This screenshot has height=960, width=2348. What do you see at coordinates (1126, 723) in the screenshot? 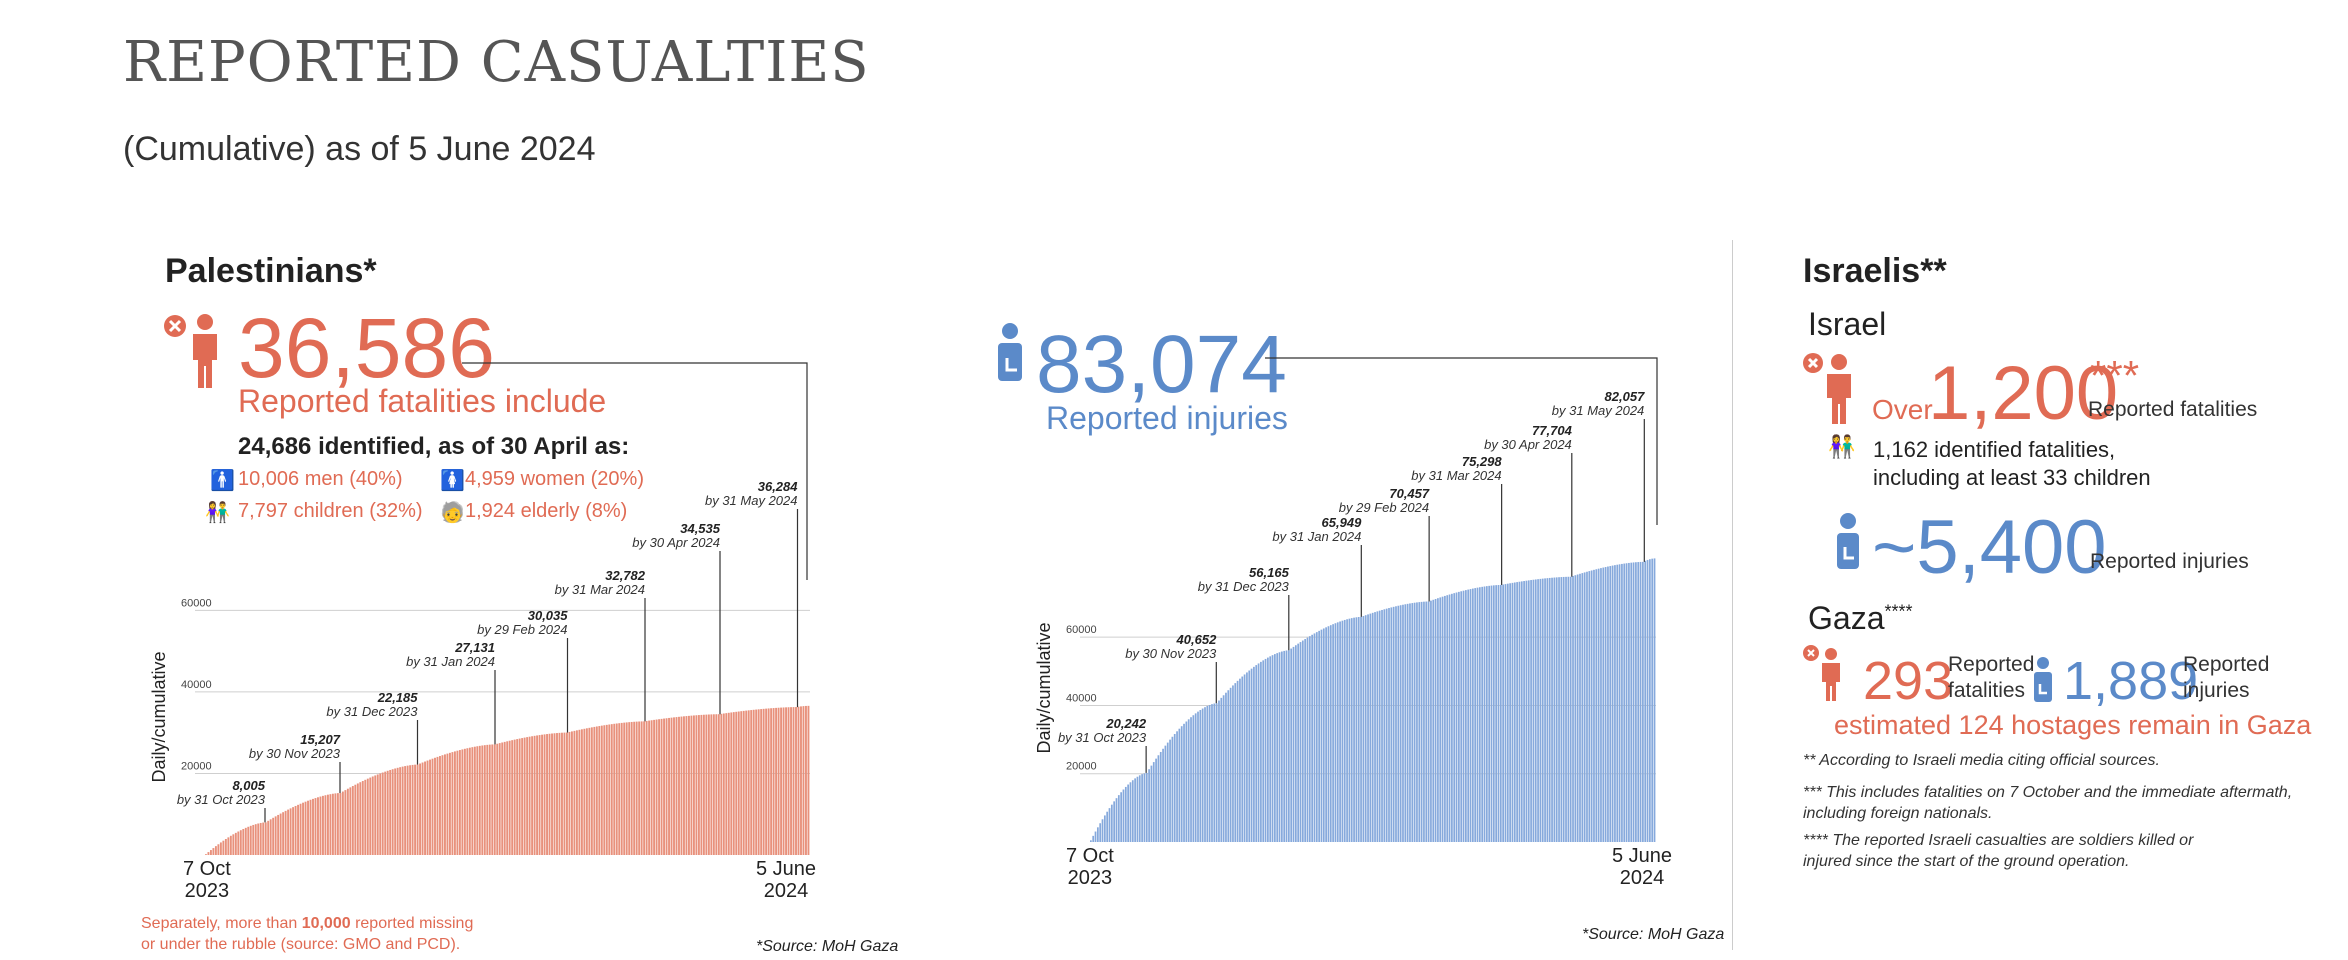
I see `annotation-value: 20,242` at bounding box center [1126, 723].